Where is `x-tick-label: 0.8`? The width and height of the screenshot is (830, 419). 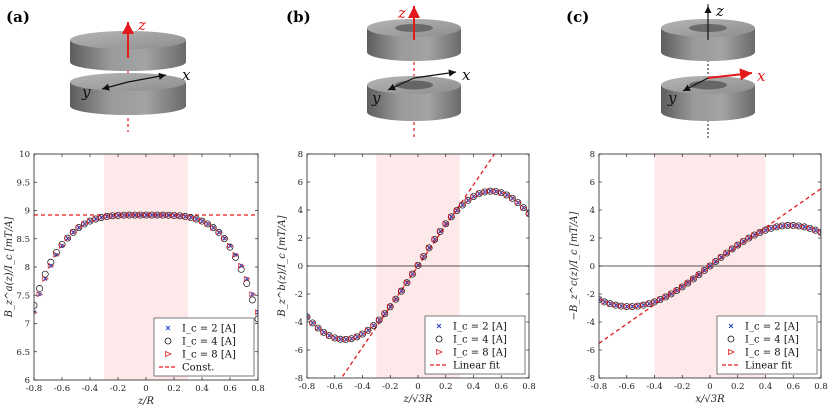
x-tick-label: 0.8 is located at coordinates (258, 389).